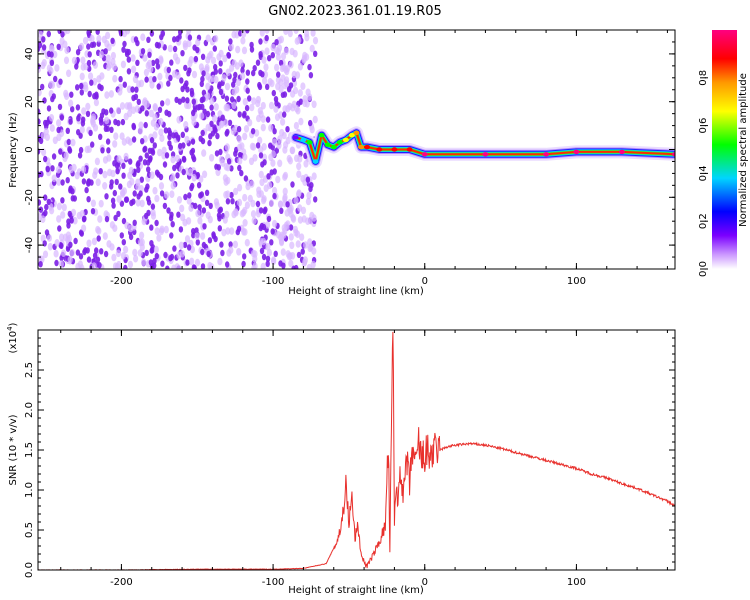  I want to click on x-tick-label: 100, so click(576, 582).